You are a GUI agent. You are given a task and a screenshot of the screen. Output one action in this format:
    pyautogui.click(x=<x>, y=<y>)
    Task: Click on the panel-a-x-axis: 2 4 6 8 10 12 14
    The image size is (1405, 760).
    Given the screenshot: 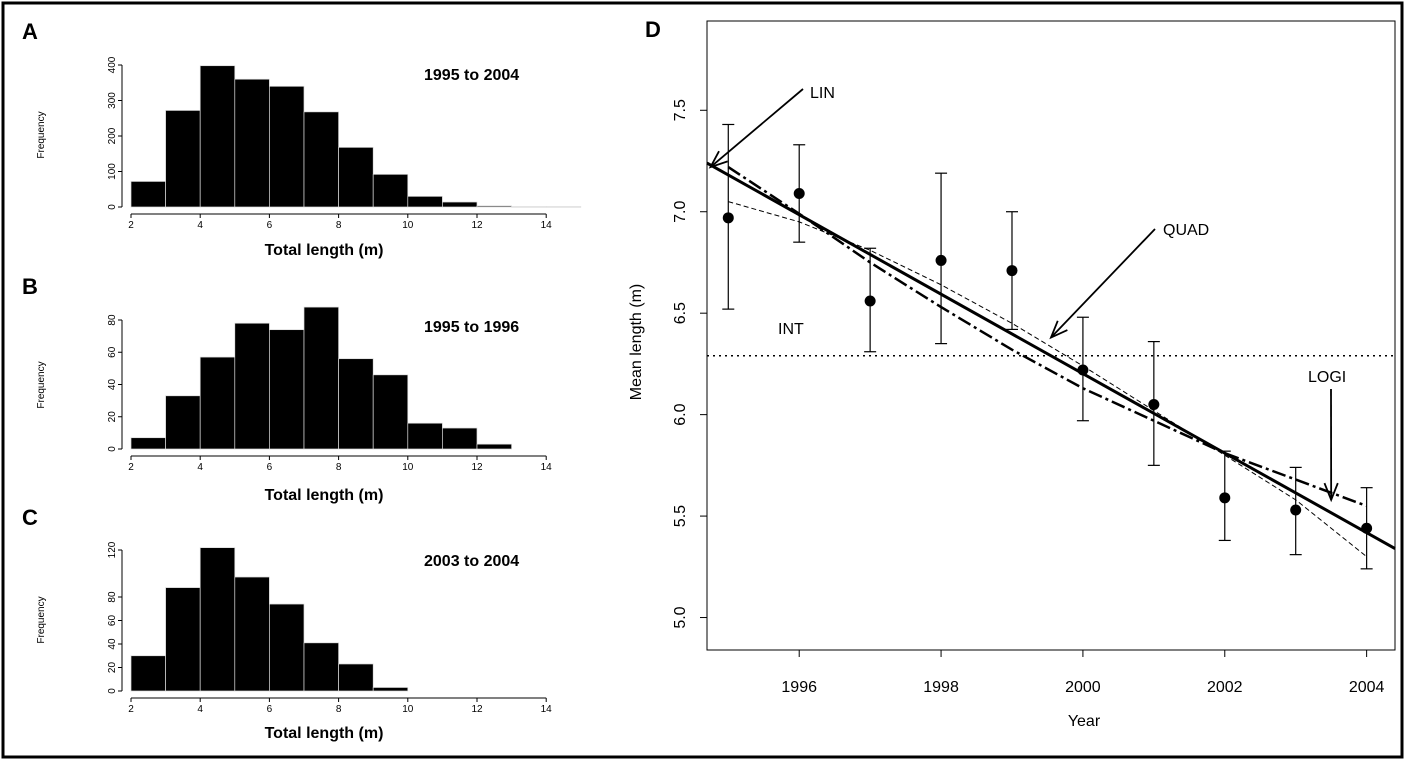 What is the action you would take?
    pyautogui.click(x=340, y=222)
    